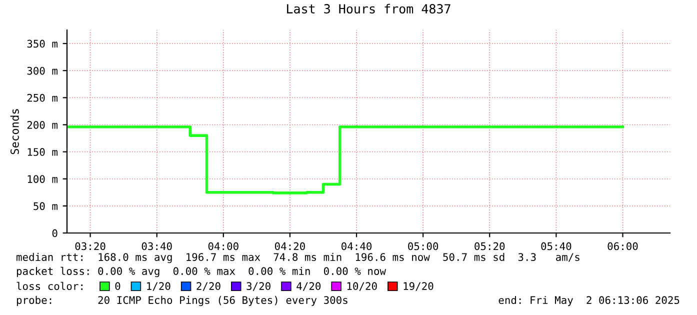  I want to click on text: probe: 20 ICMP Echo Pings (56 Bytes) every 300s, so click(182, 301).